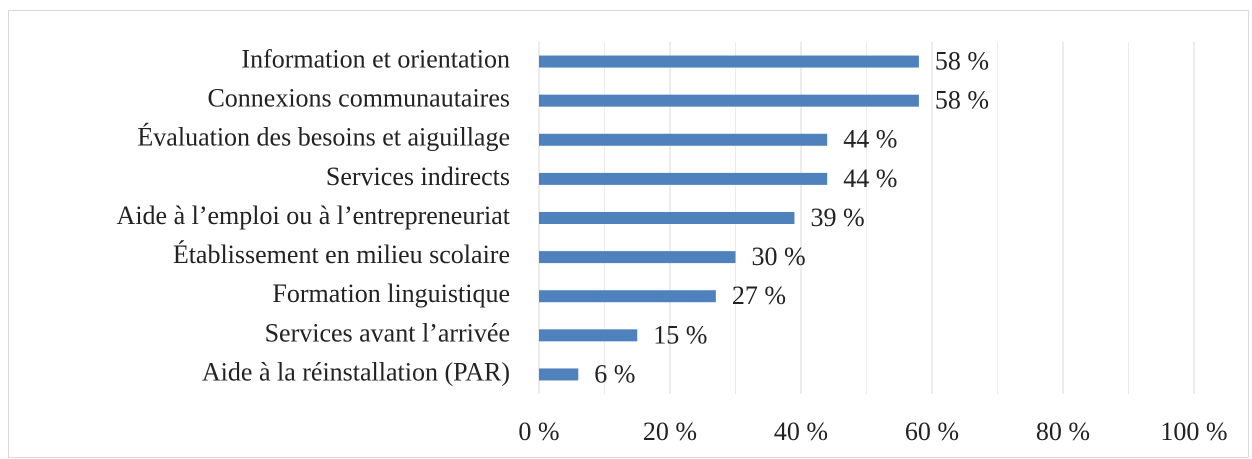 The width and height of the screenshot is (1252, 459). What do you see at coordinates (1193, 431) in the screenshot?
I see `x-tick-label: 100 %` at bounding box center [1193, 431].